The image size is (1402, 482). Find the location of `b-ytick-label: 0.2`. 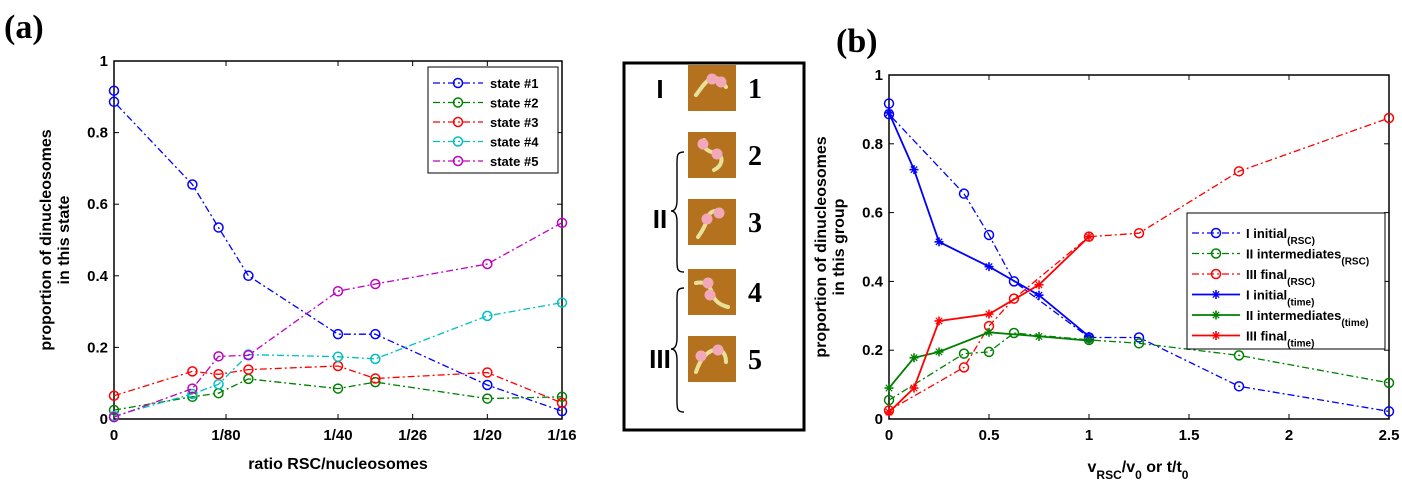

b-ytick-label: 0.2 is located at coordinates (872, 350).